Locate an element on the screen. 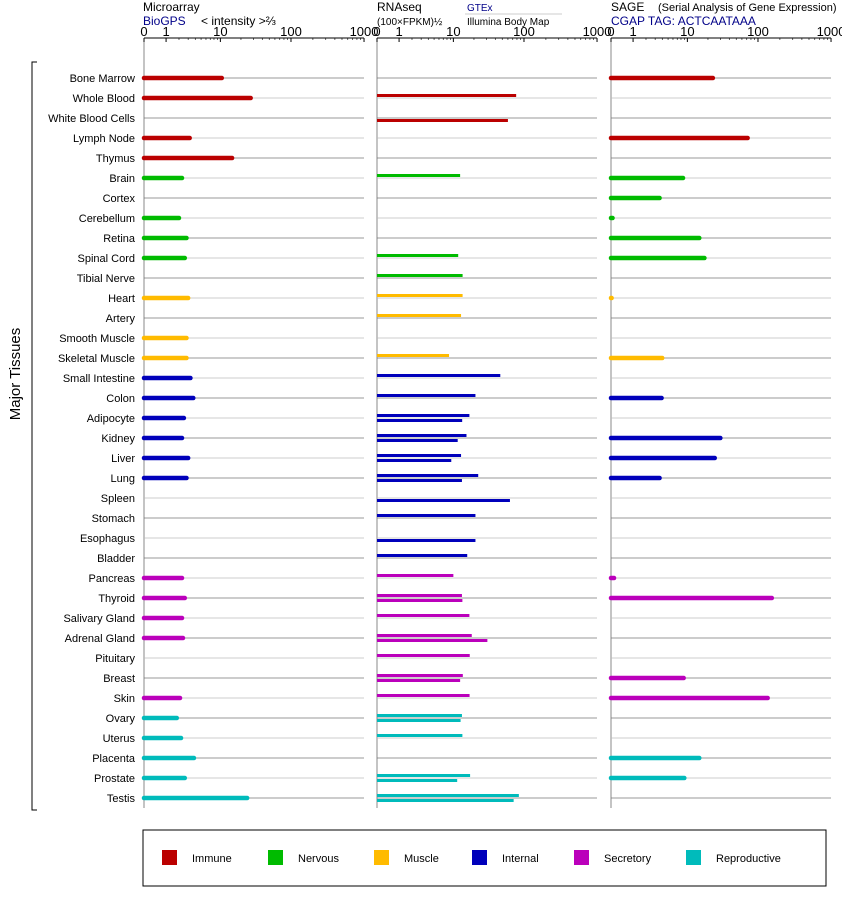  microarray-tick-label: 1 is located at coordinates (165, 31).